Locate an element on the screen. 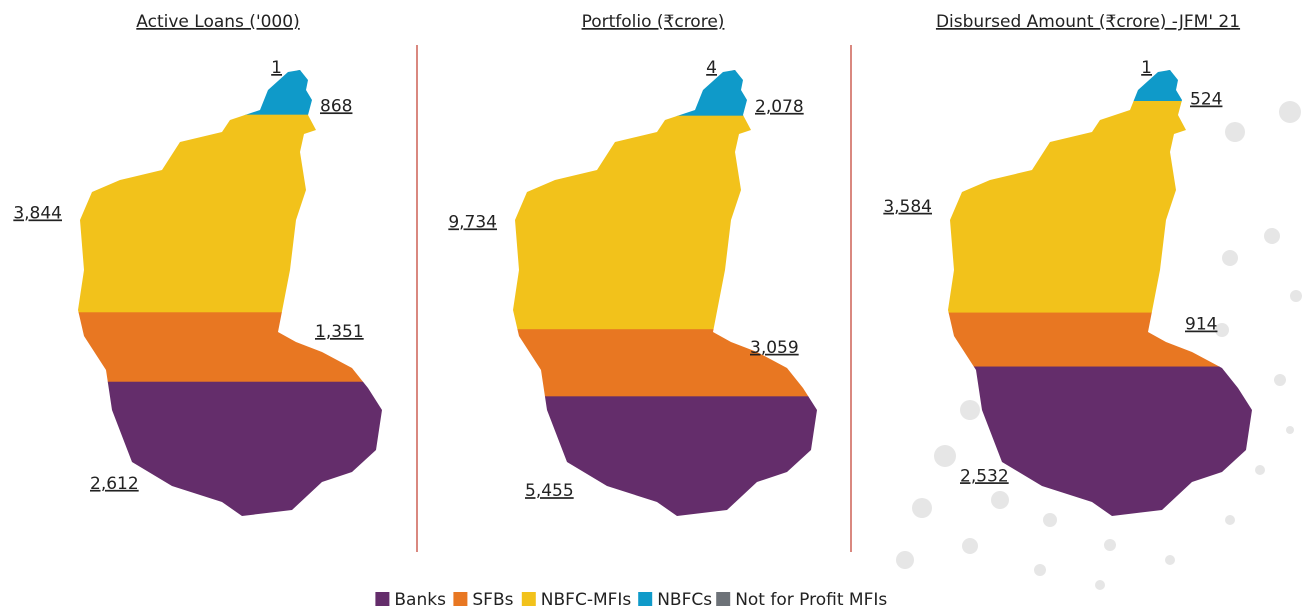 This screenshot has height=614, width=1304. chart-title: Disbursed Amount (₹crore) -JFM' 21 is located at coordinates (1088, 22).